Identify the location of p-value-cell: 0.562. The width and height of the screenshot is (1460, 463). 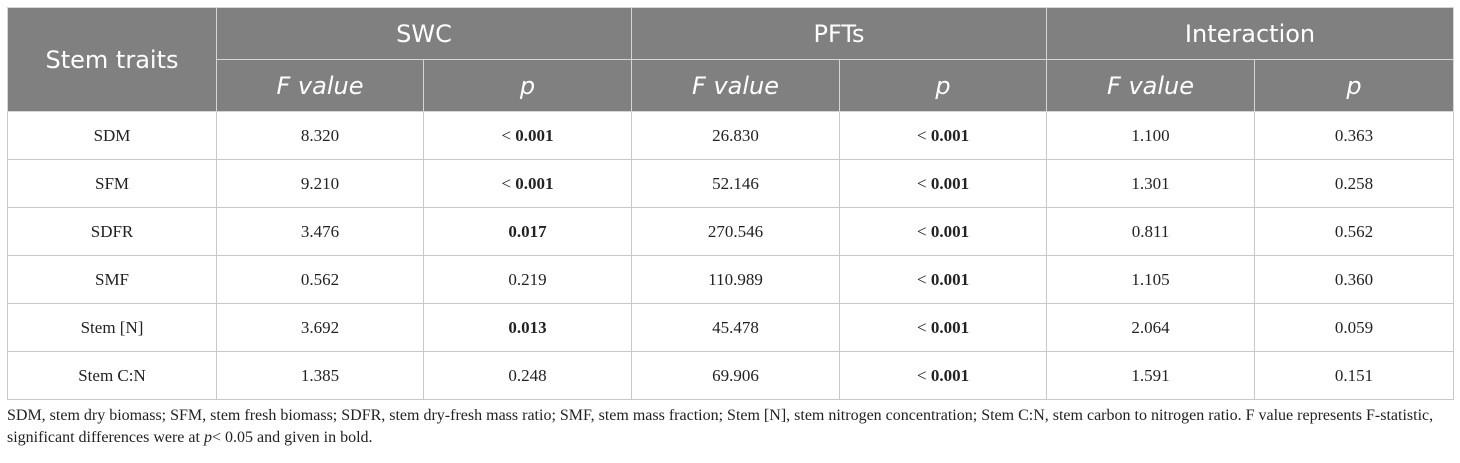
(1354, 231).